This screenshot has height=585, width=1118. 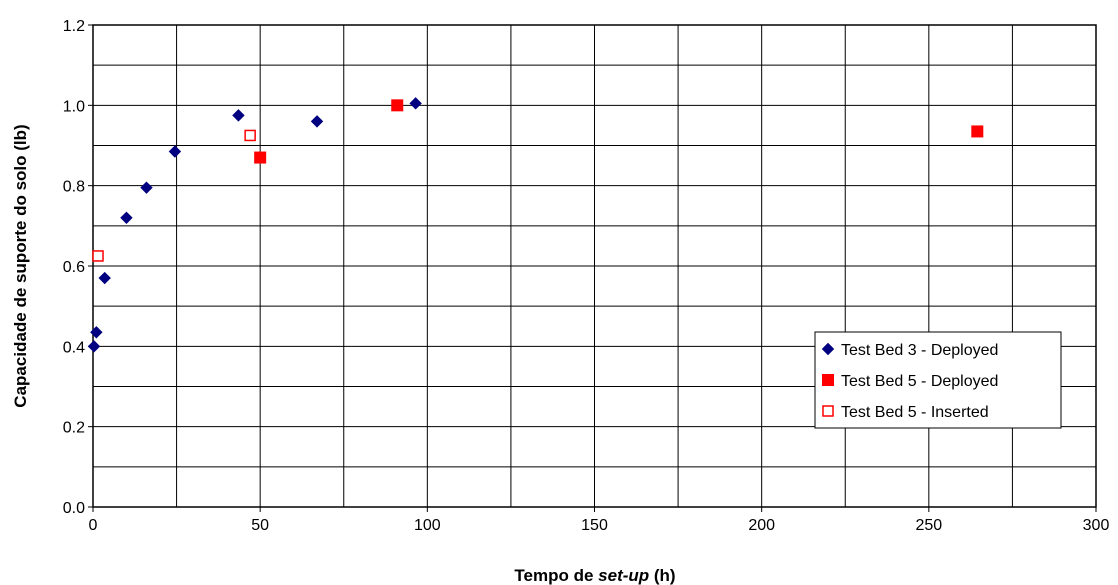 I want to click on x-axis-title-part: (h), so click(x=662, y=575).